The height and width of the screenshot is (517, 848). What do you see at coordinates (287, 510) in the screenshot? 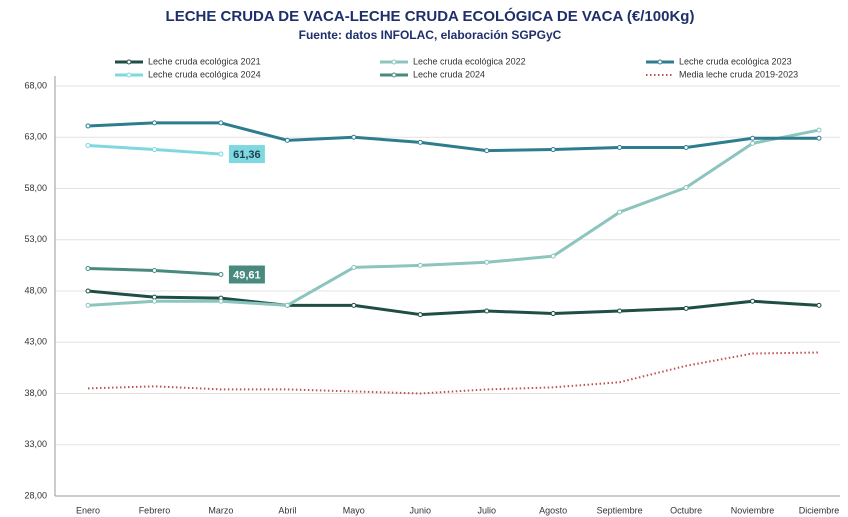
I see `x-tick-label: Abril` at bounding box center [287, 510].